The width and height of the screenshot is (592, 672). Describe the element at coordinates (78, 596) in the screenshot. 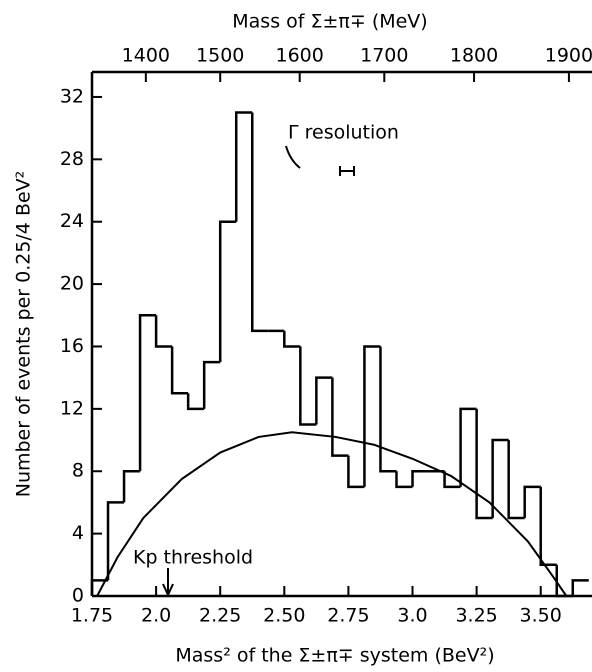

I see `y-tick-label: 0` at that location.